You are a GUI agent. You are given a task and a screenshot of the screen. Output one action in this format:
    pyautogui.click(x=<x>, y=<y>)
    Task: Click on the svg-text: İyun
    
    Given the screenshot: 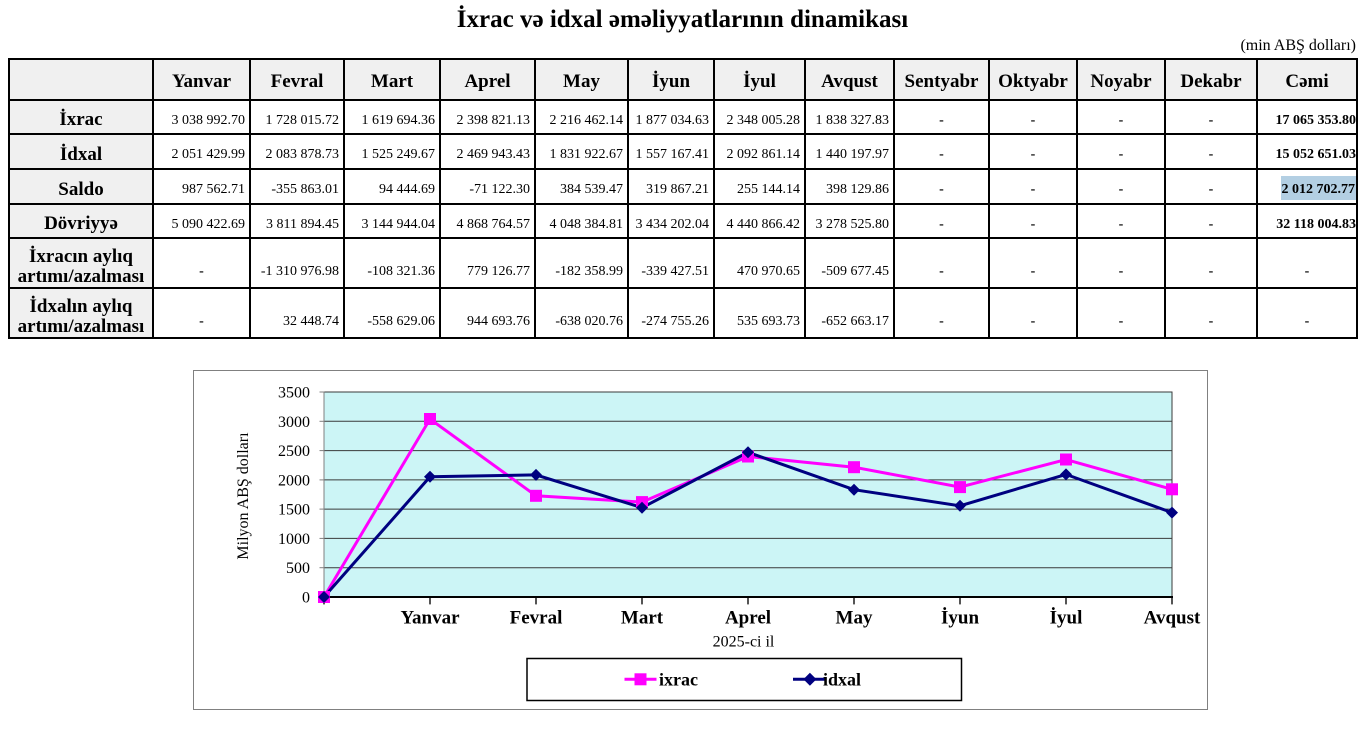 What is the action you would take?
    pyautogui.click(x=960, y=618)
    